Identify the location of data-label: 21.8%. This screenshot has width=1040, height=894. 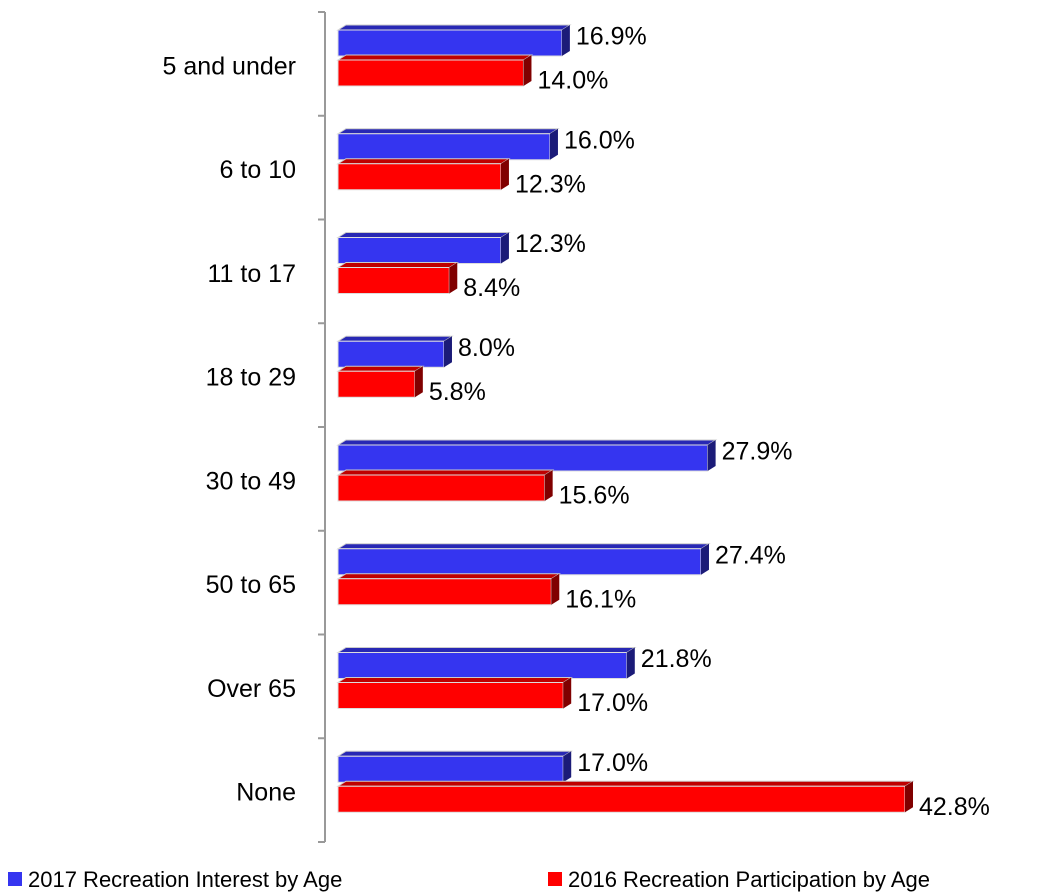
(676, 659).